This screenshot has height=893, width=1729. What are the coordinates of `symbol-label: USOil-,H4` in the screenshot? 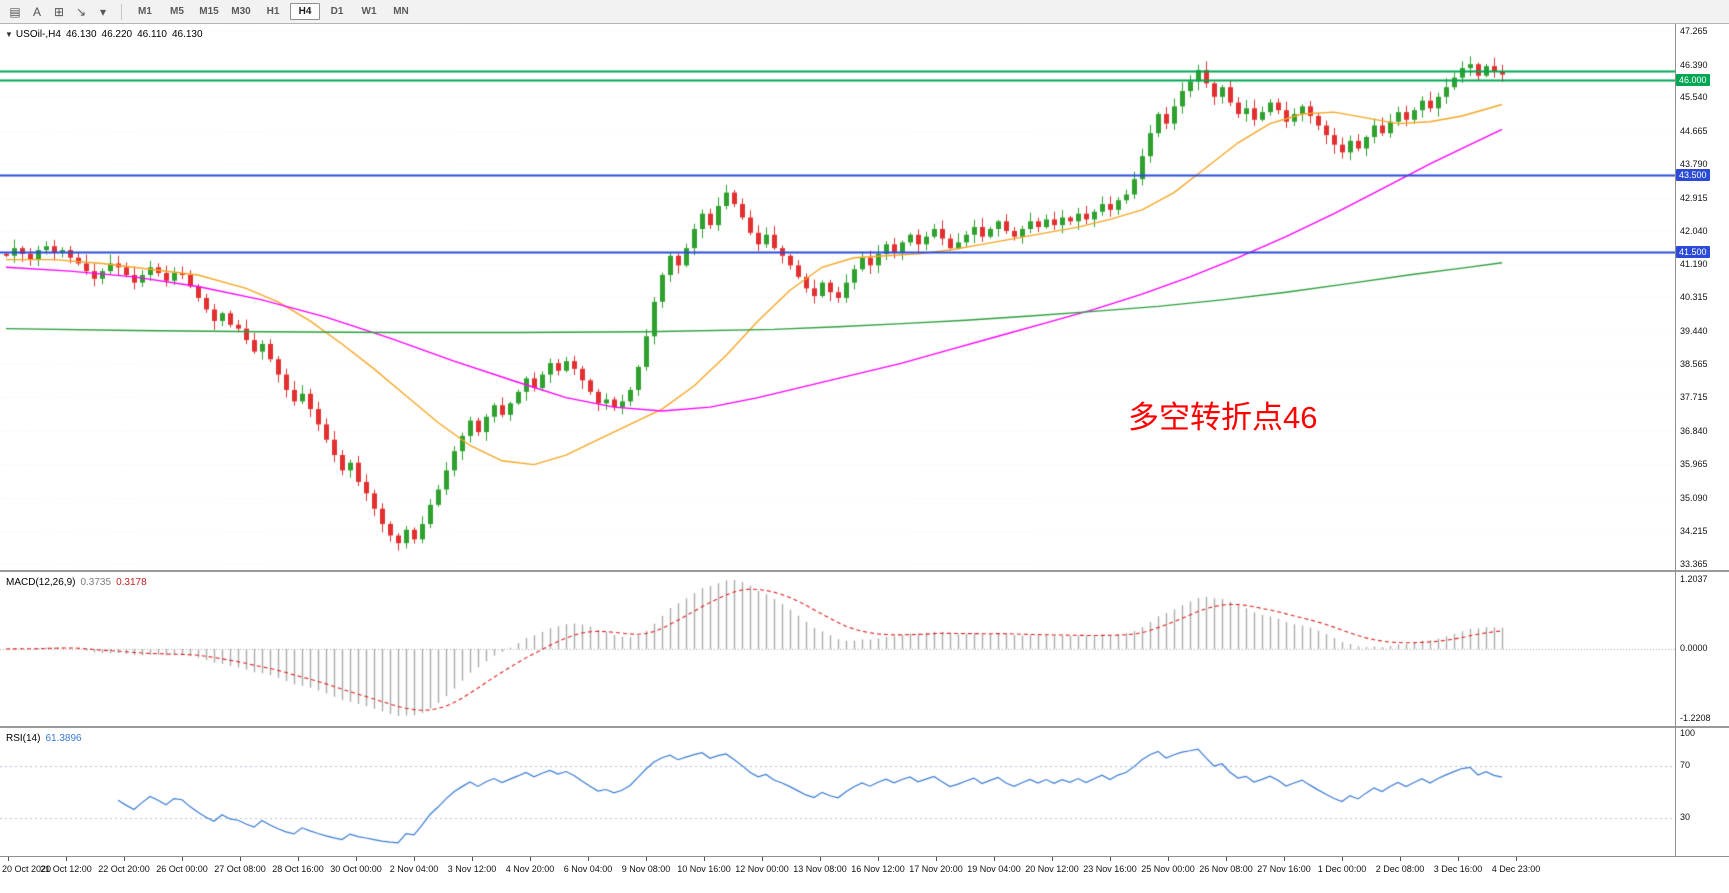 It's located at (38, 34).